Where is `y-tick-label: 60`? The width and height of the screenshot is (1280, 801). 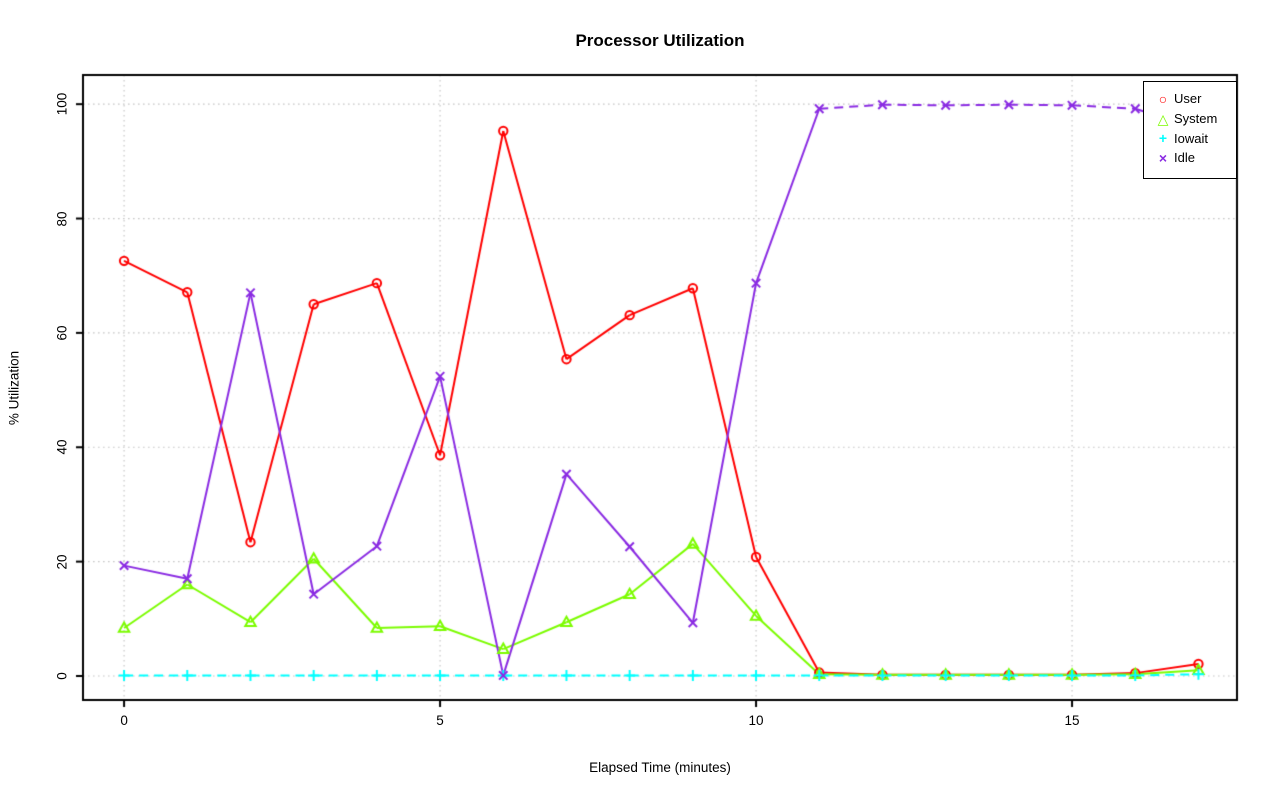
y-tick-label: 60 is located at coordinates (62, 333).